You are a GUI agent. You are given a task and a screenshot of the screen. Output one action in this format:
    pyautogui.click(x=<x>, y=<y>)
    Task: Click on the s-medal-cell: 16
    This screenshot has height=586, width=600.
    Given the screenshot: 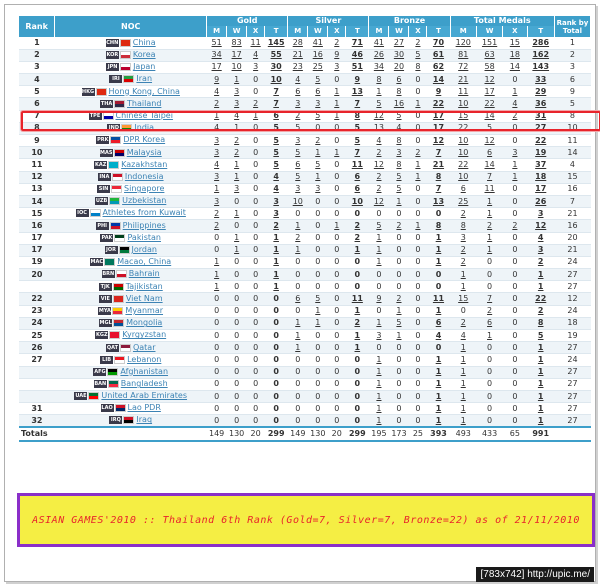 What is the action you would take?
    pyautogui.click(x=317, y=55)
    